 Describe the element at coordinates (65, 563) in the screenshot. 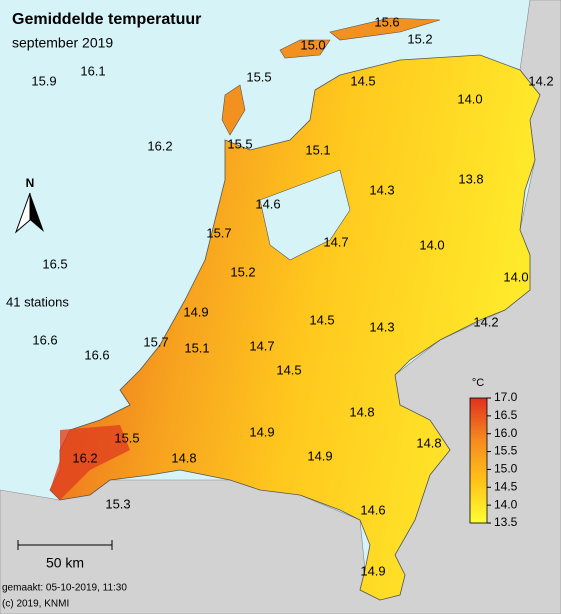

I see `scale-label: 50 km` at that location.